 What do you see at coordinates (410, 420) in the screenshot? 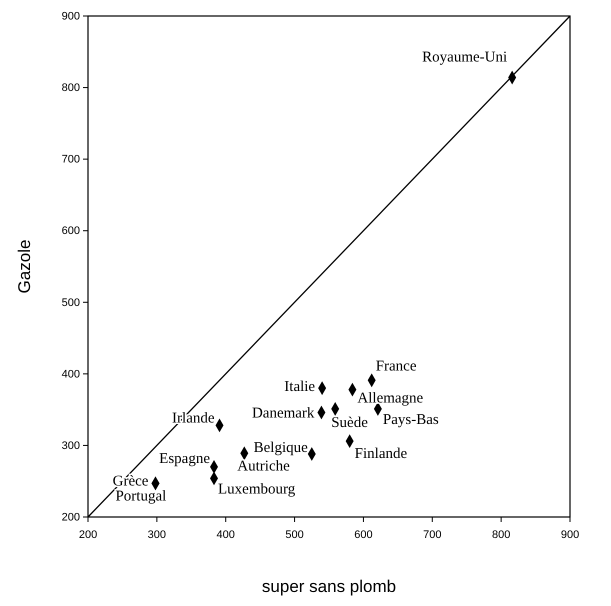
I see `annotation: Pays-Bas` at bounding box center [410, 420].